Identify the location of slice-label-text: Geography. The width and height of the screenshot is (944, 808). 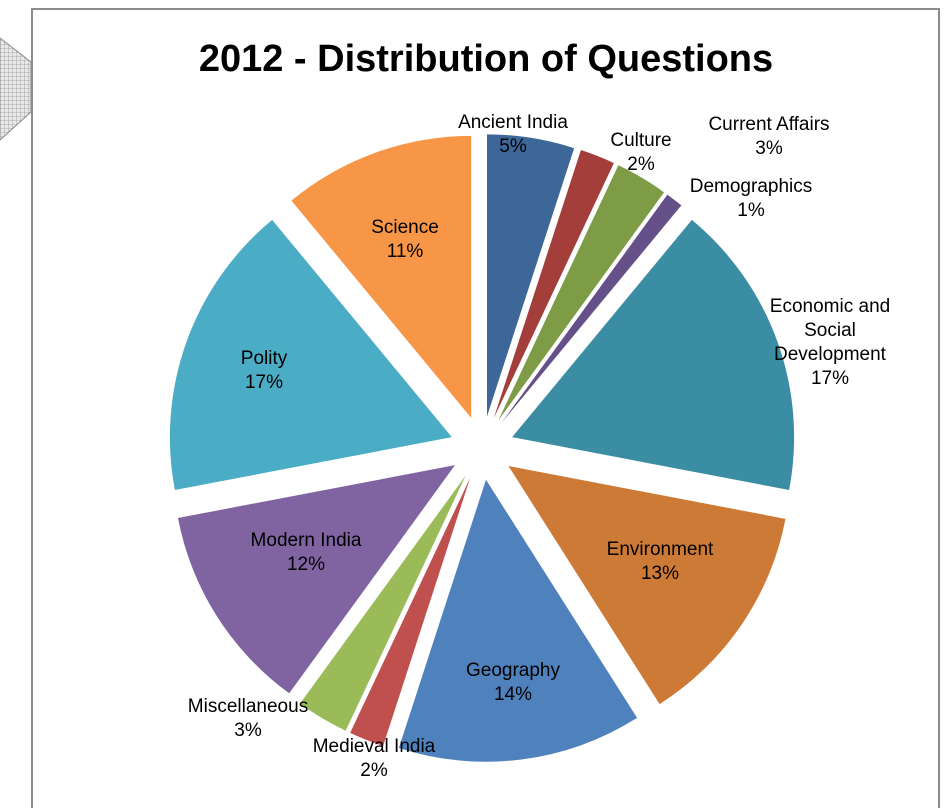
(513, 670).